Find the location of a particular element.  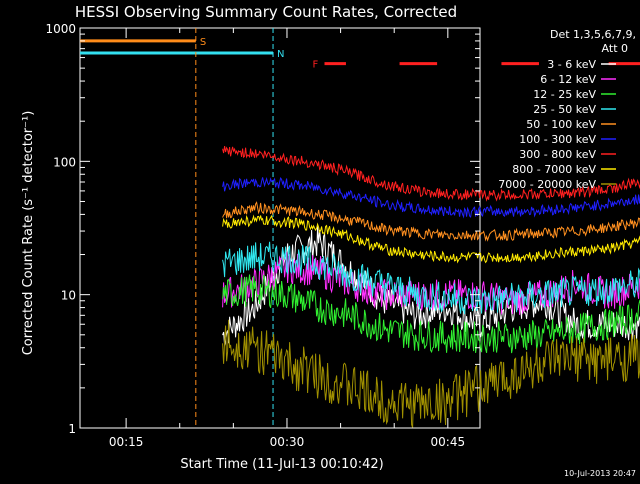

legend-label-8: 7000 - 20000 keV is located at coordinates (547, 184).